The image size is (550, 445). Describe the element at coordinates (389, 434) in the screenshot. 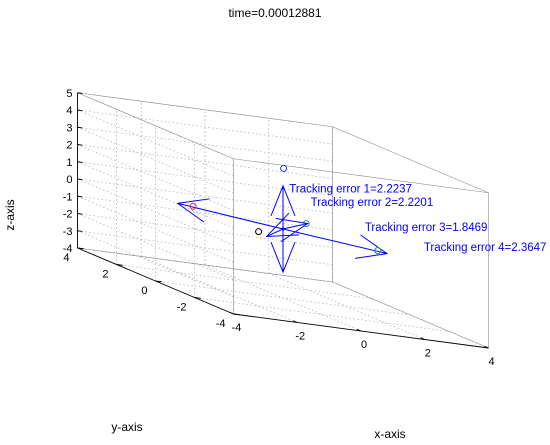

I see `x-axis-label: x-axis` at that location.